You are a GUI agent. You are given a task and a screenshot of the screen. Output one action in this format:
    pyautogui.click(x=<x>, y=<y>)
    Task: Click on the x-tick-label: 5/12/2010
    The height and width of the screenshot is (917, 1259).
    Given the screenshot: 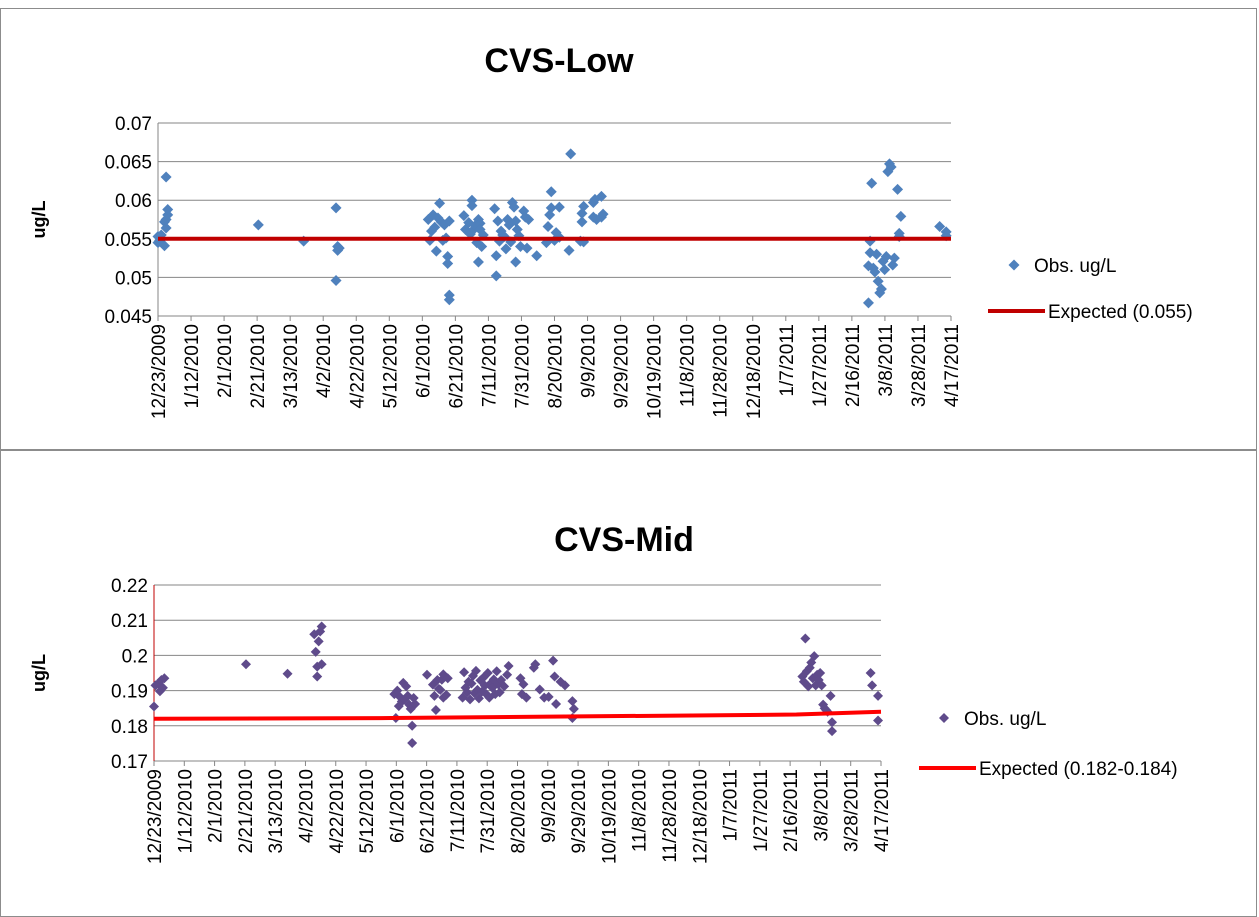 What is the action you would take?
    pyautogui.click(x=390, y=366)
    